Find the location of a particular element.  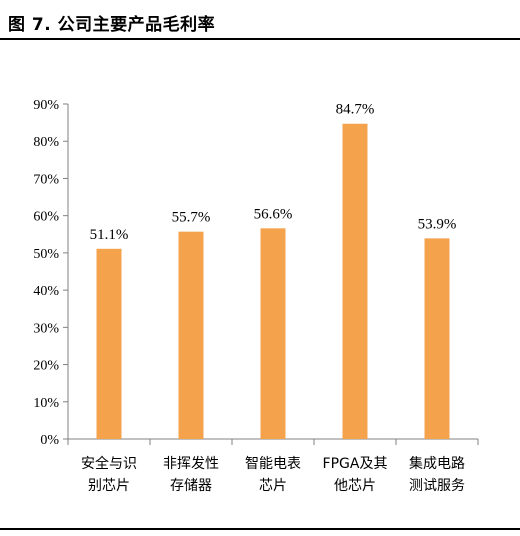

bottom-rule is located at coordinates (260, 529).